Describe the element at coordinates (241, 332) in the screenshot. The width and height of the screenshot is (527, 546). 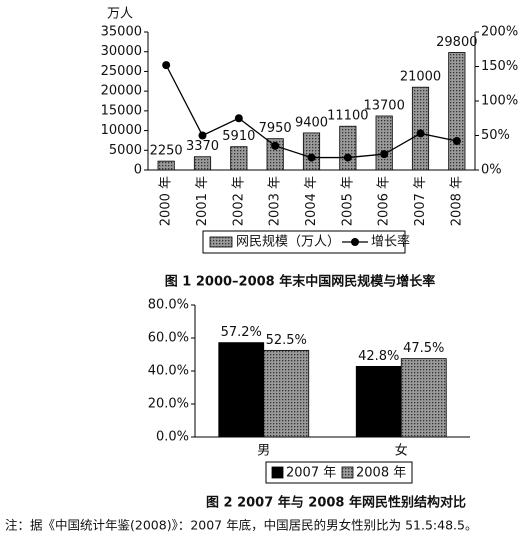
I see `value-label: 57.2%` at that location.